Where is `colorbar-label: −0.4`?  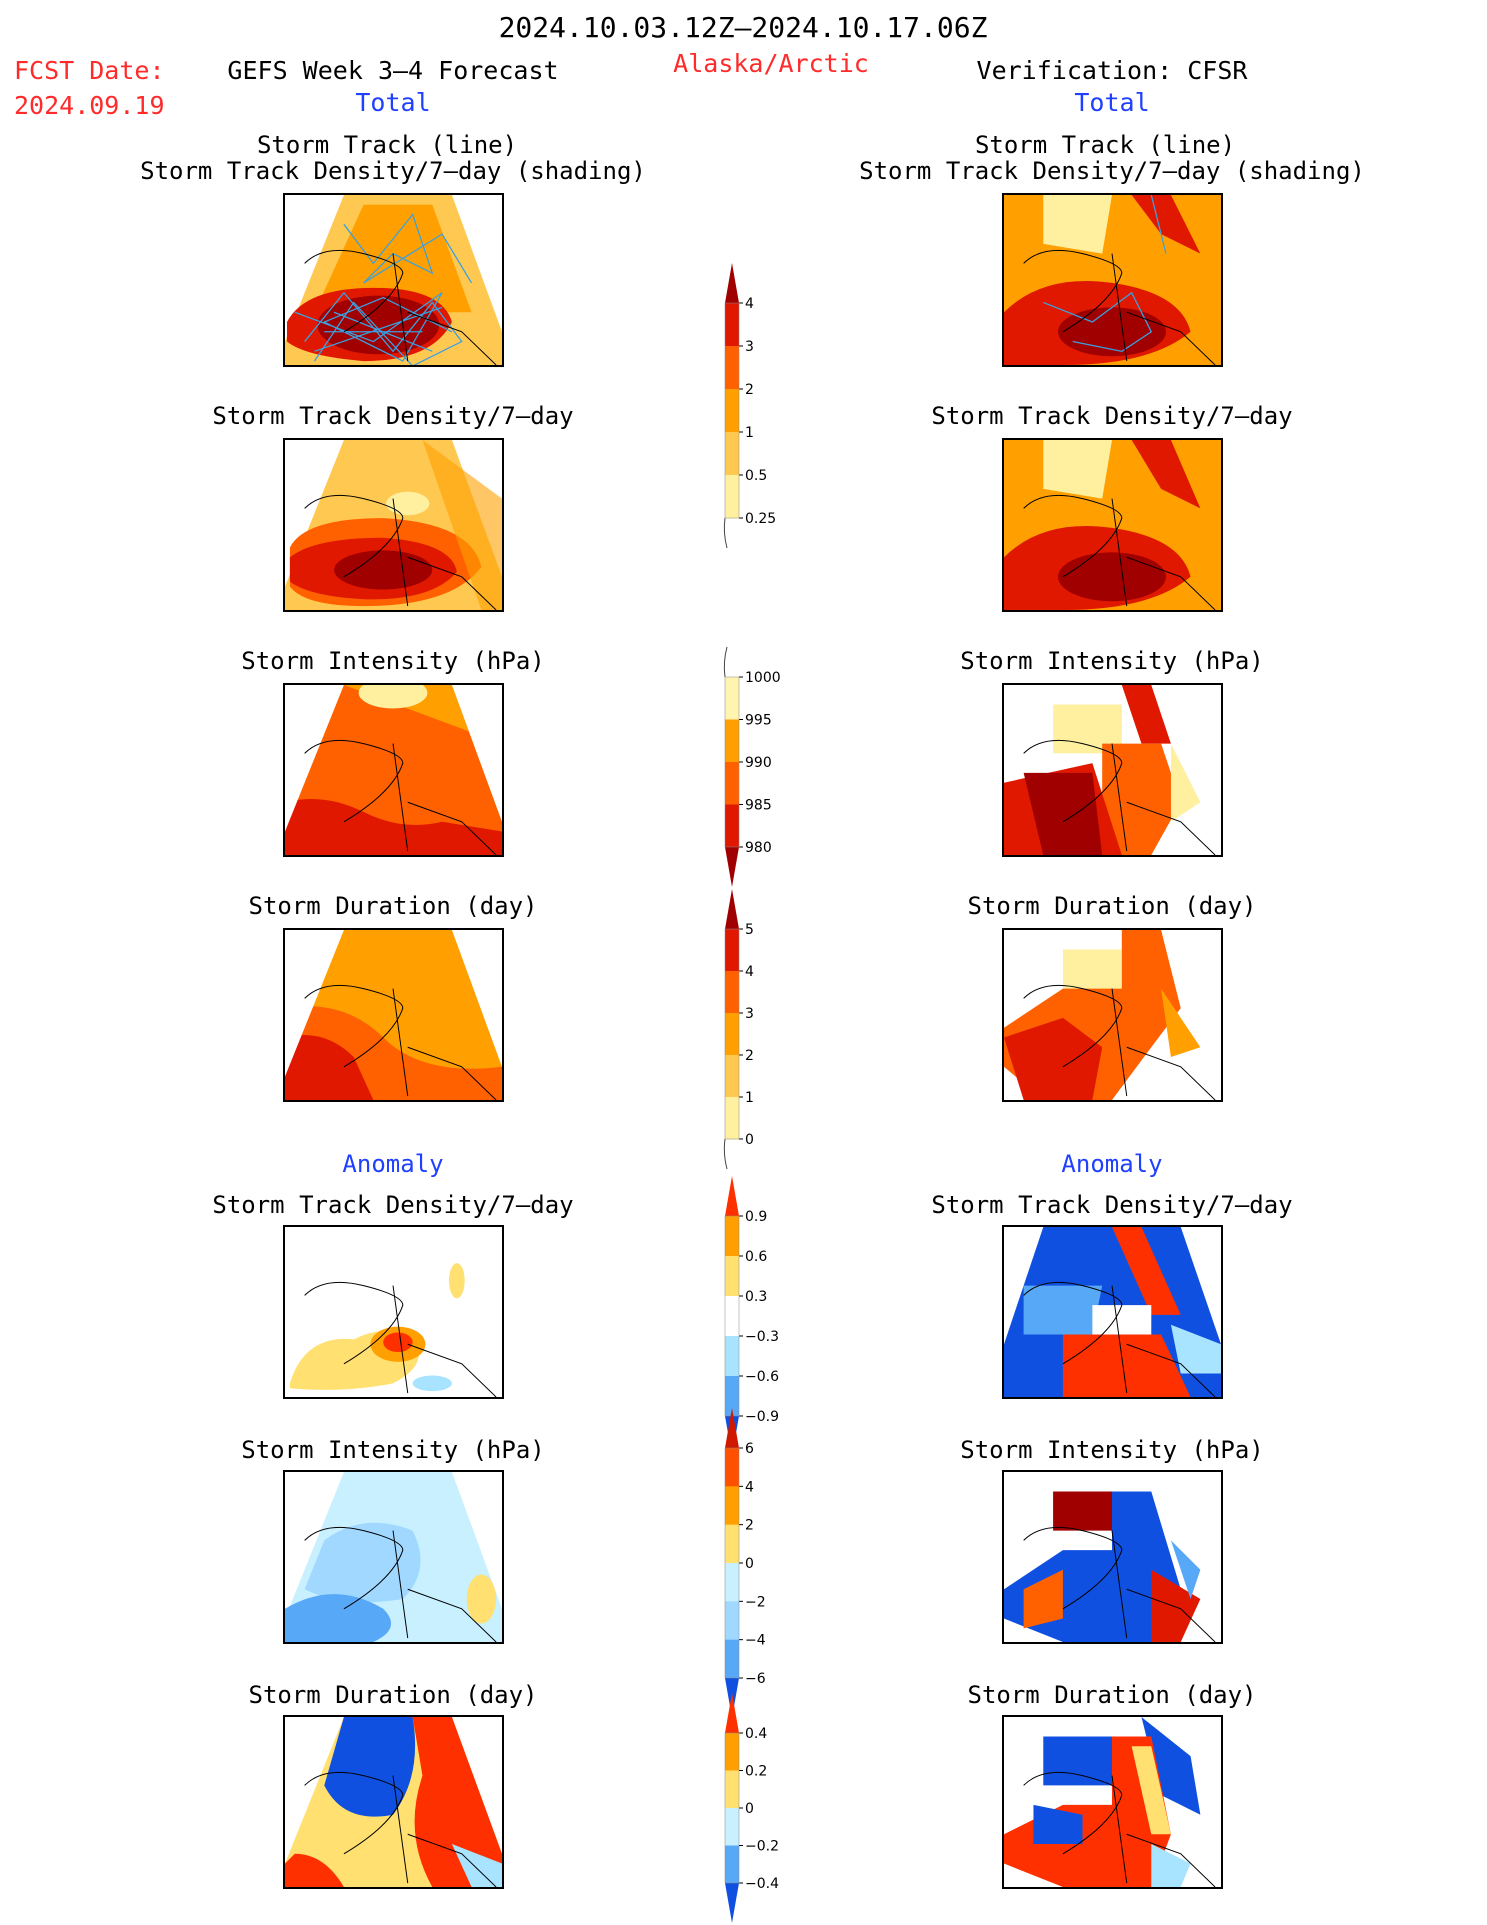
colorbar-label: −0.4 is located at coordinates (762, 1884).